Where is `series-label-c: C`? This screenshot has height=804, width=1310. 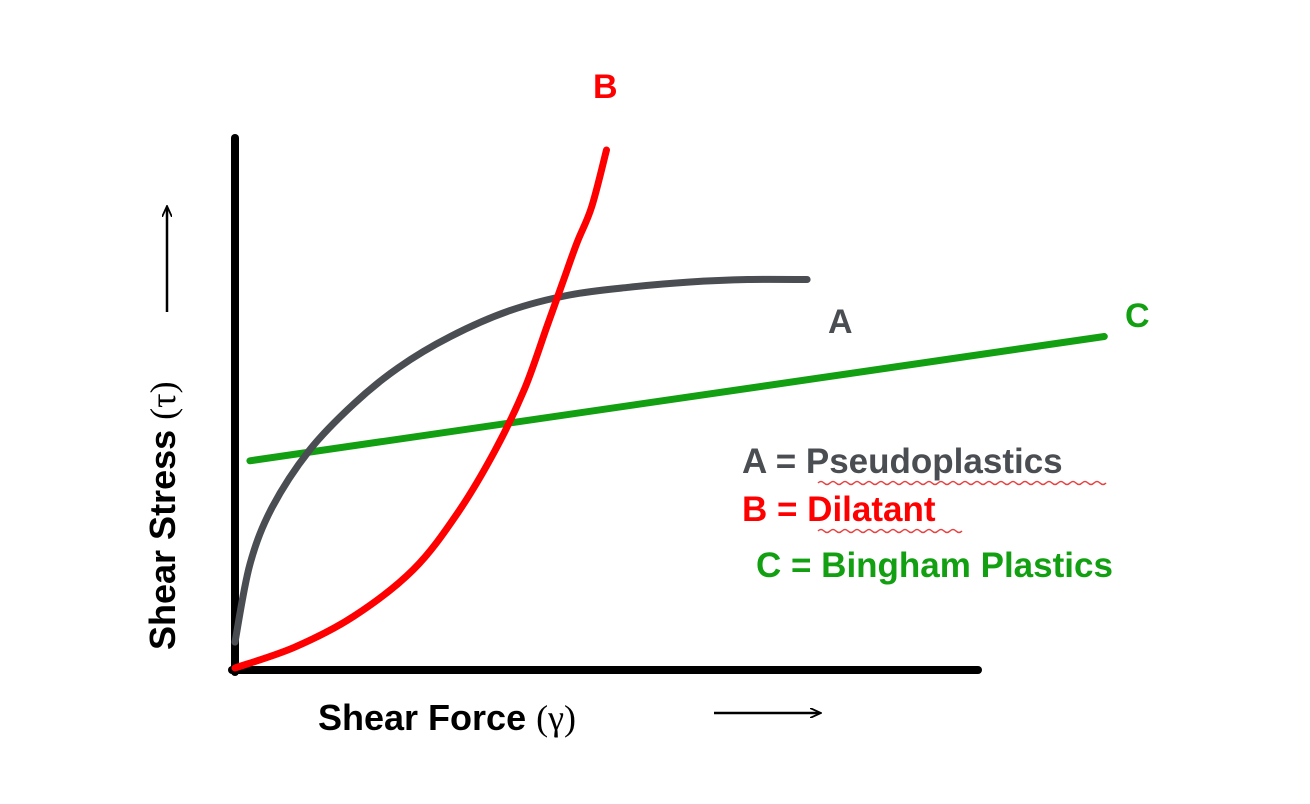 series-label-c: C is located at coordinates (1137, 316).